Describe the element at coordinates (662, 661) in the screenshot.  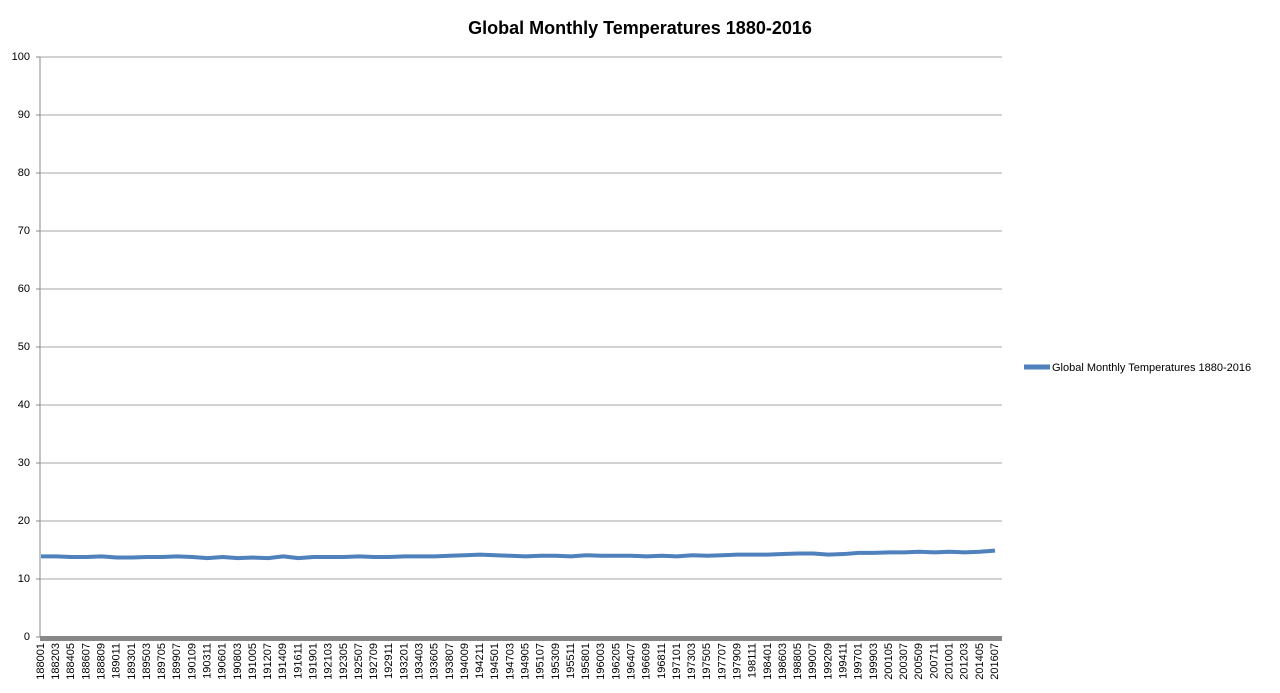
I see `x-tick-label: 196811` at that location.